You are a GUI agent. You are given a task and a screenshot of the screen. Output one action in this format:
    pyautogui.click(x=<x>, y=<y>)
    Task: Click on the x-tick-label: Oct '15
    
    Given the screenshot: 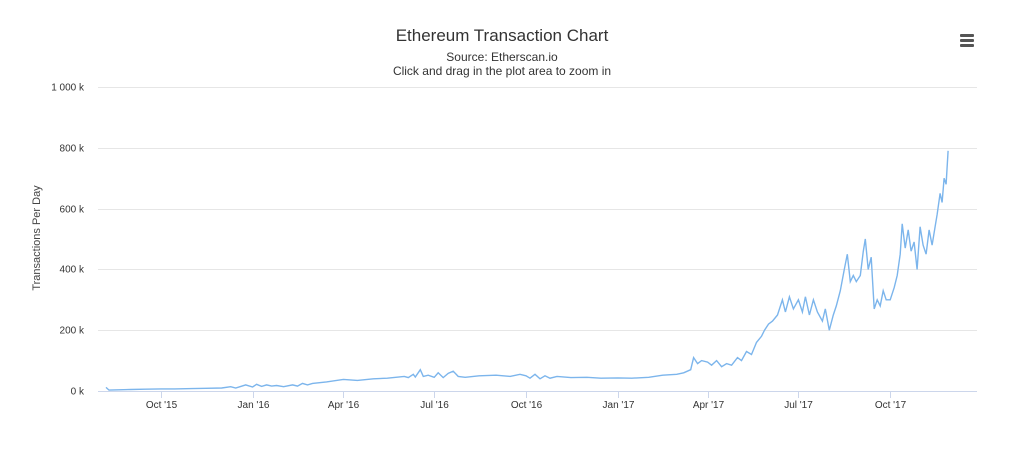 What is the action you would take?
    pyautogui.click(x=162, y=405)
    